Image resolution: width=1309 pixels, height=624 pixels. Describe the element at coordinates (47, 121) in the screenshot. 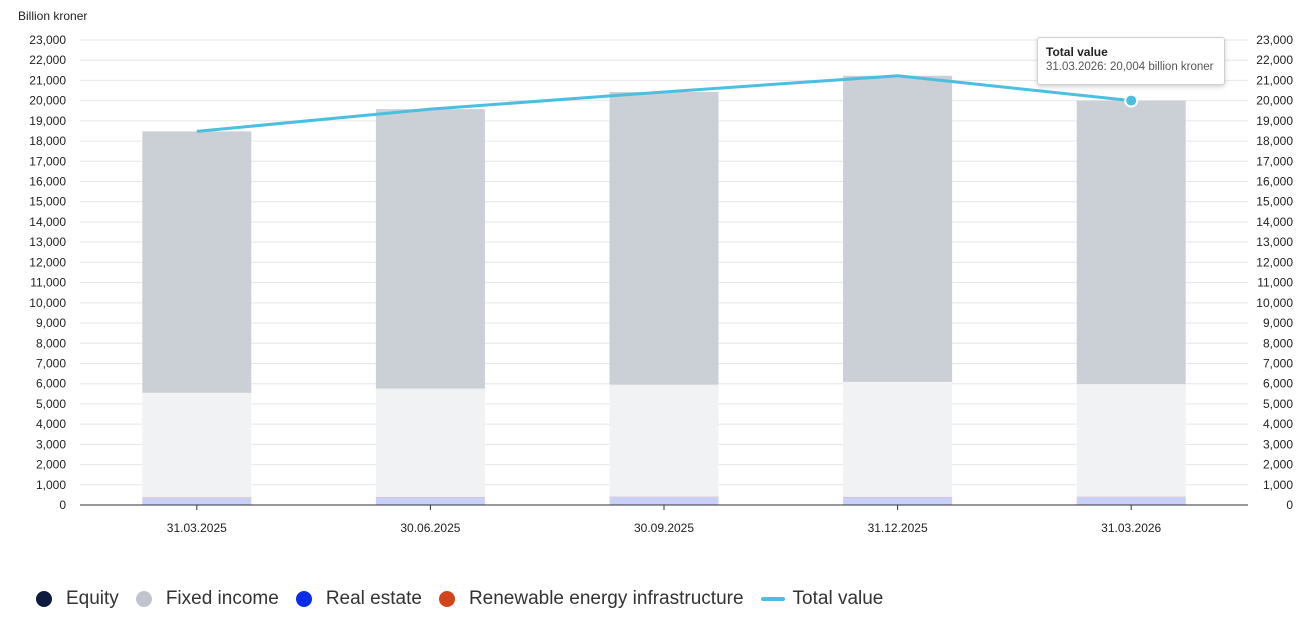

I see `y-tick-label-left: 19,000` at that location.